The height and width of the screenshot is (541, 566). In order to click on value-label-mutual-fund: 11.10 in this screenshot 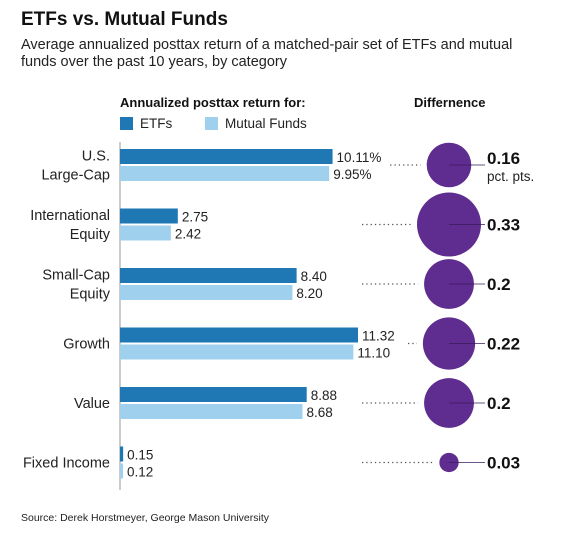, I will do `click(373, 353)`.